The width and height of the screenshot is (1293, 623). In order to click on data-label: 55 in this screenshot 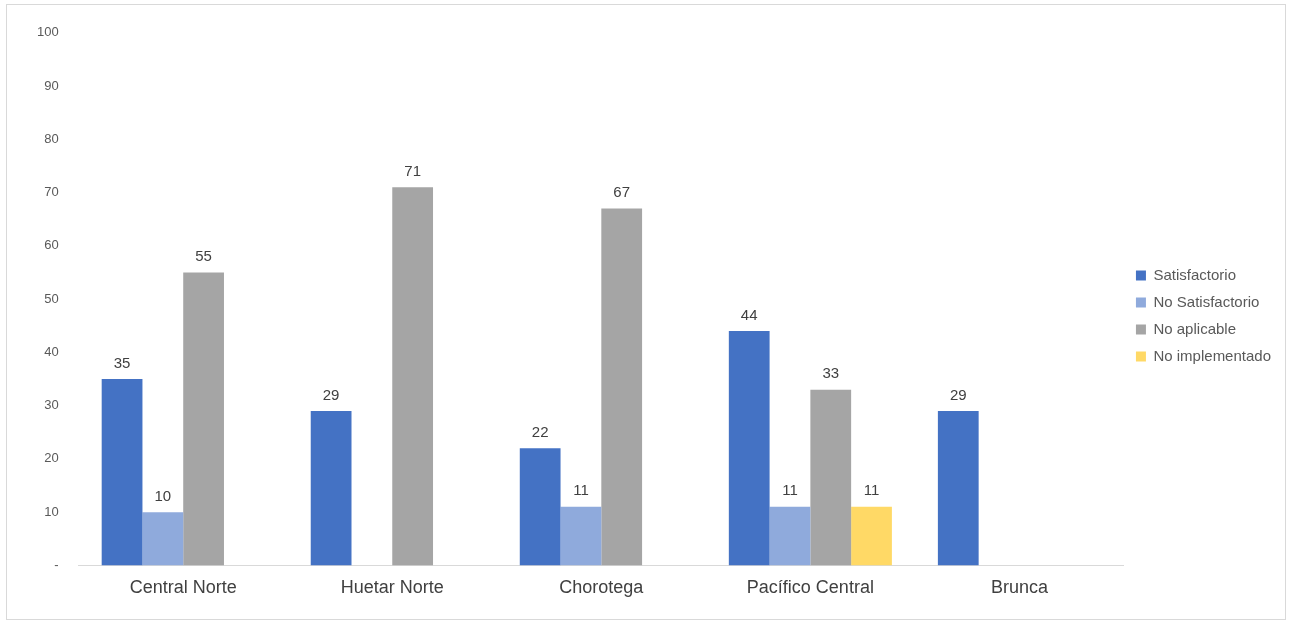, I will do `click(203, 256)`.